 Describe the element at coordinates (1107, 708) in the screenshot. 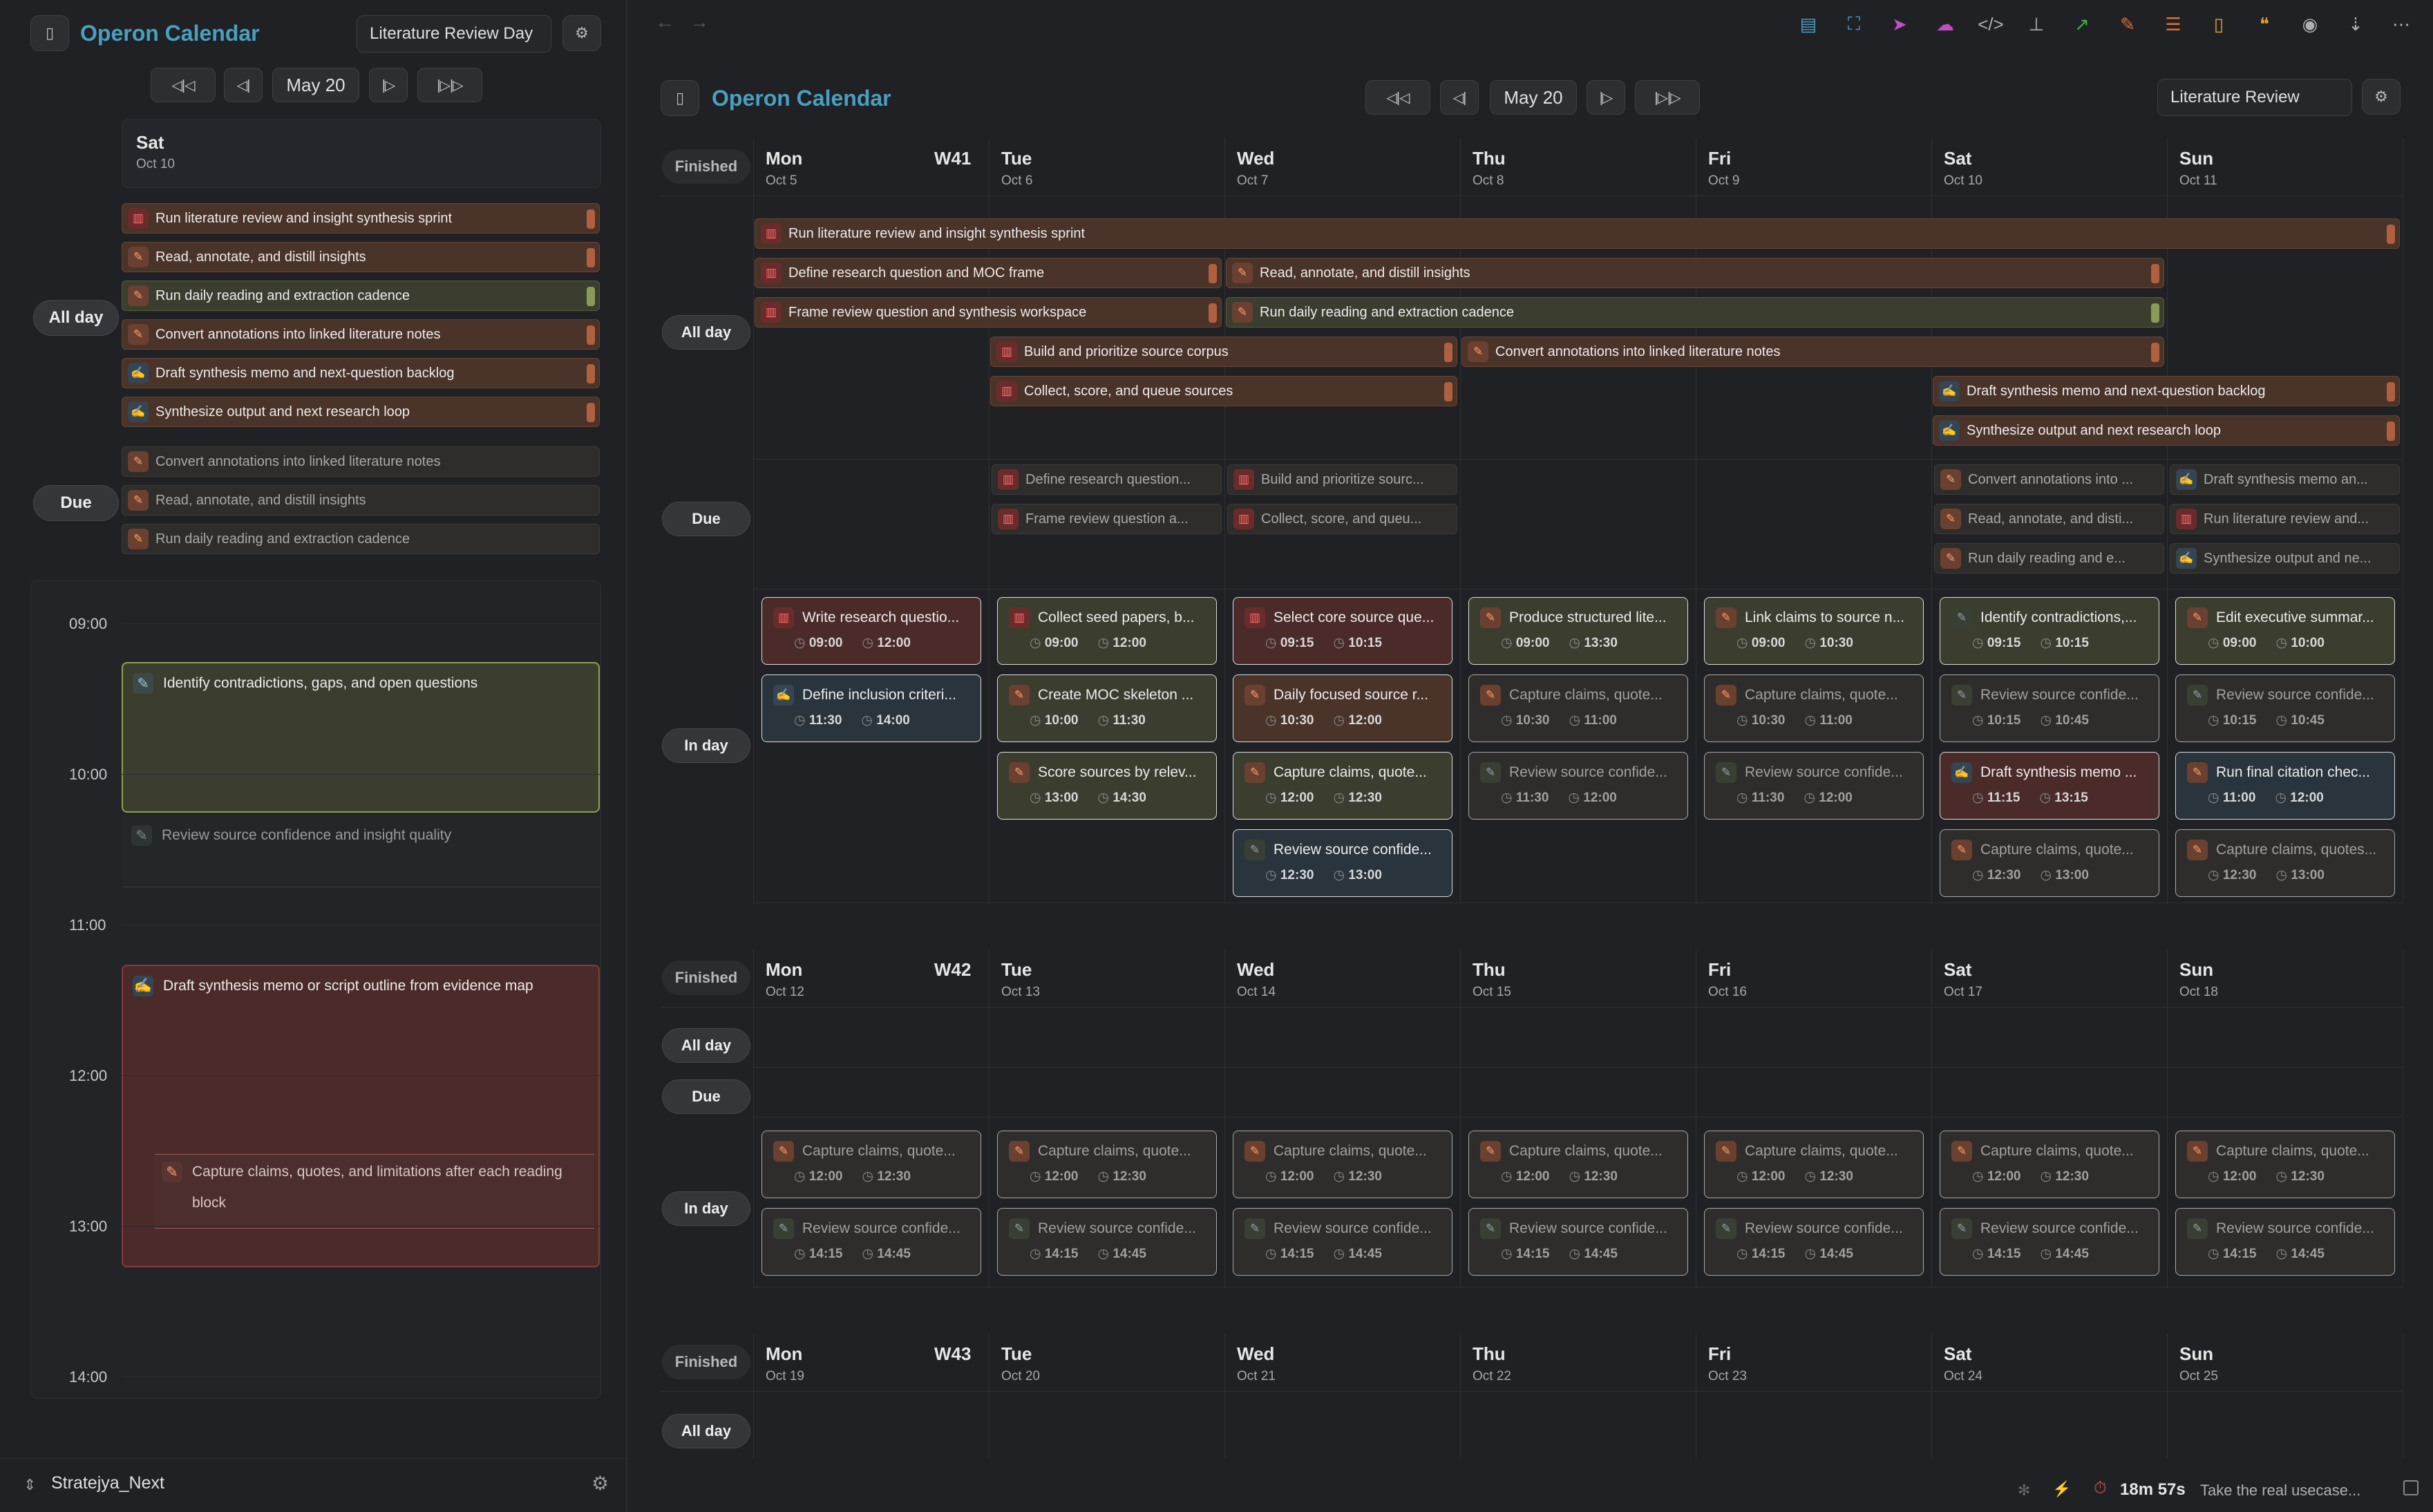

I see `task-card: ✎ Create MOC skeleton ... 10:00 11:30` at that location.